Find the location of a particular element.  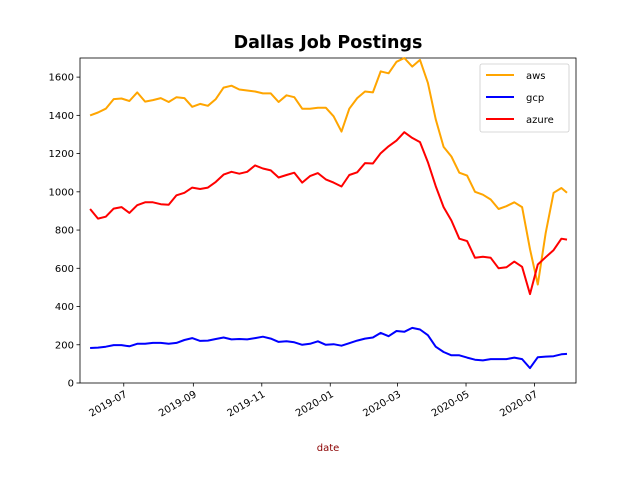

x-tick-label: 2019-07 is located at coordinates (109, 404).